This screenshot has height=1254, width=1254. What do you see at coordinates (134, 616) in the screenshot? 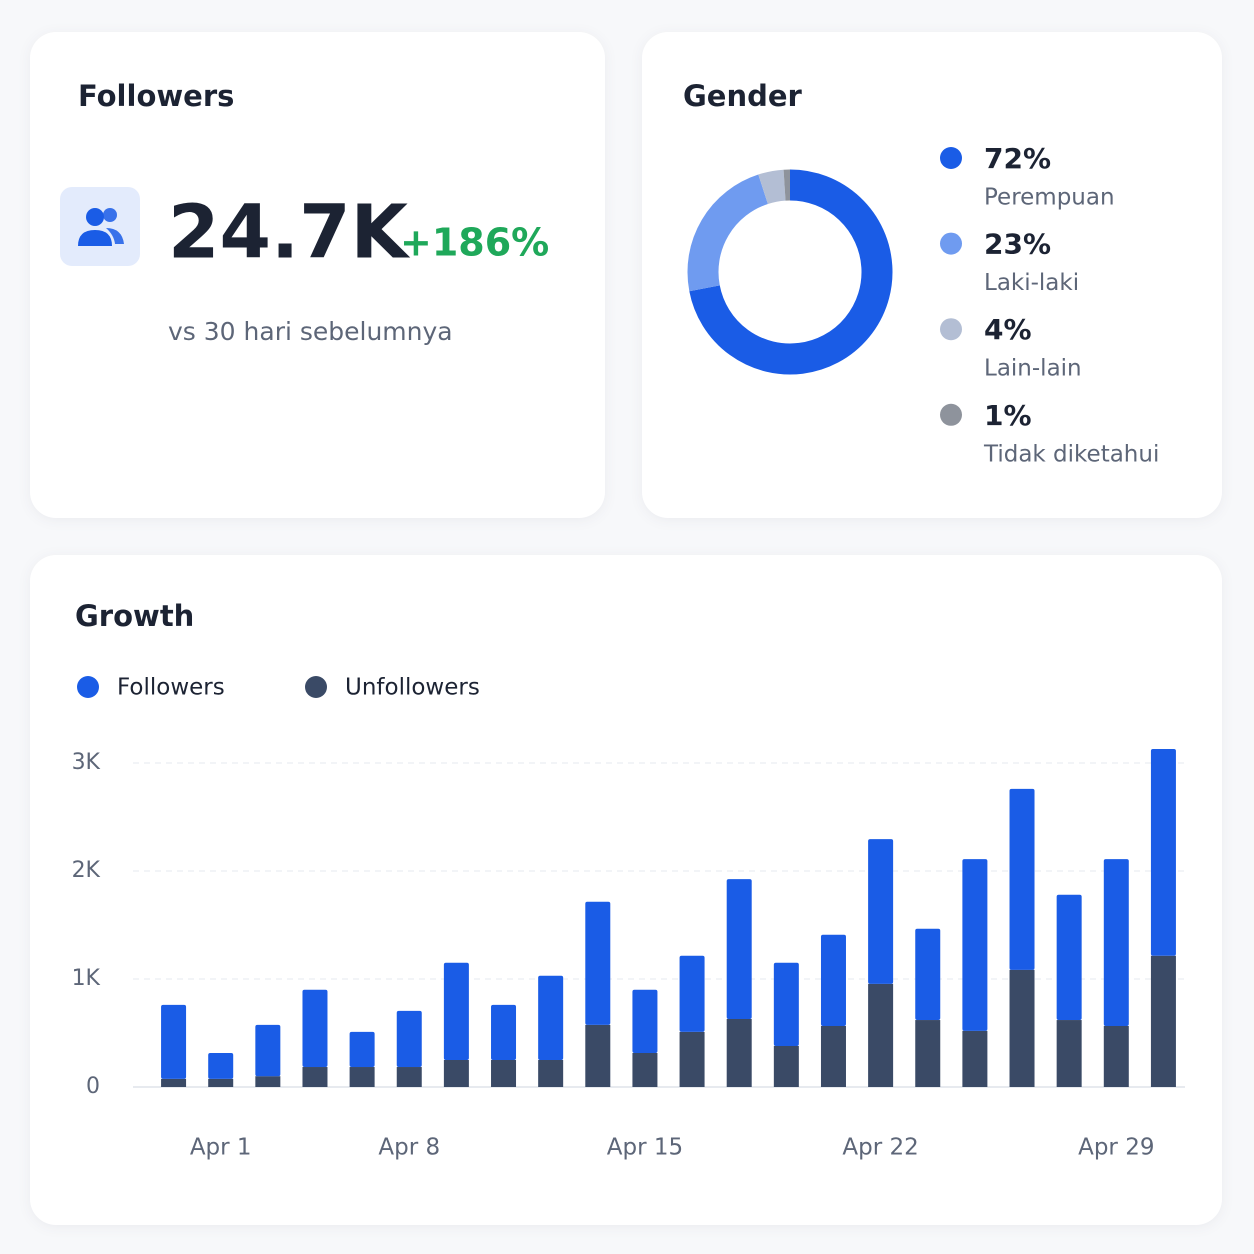
I see `card-title: Growth` at bounding box center [134, 616].